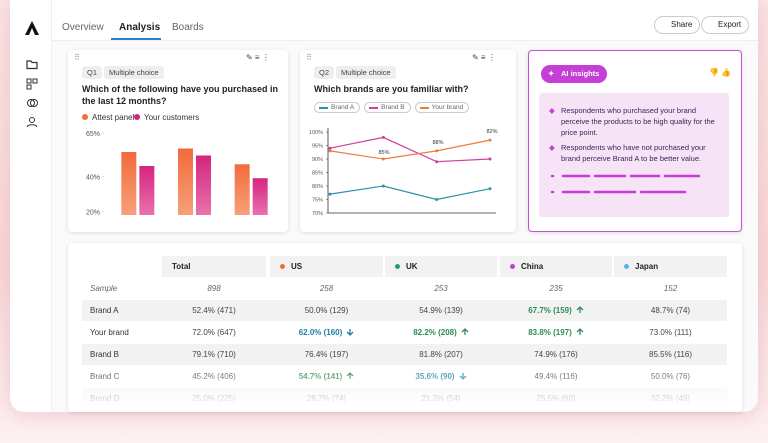  I want to click on legend-swatch, so click(85, 117).